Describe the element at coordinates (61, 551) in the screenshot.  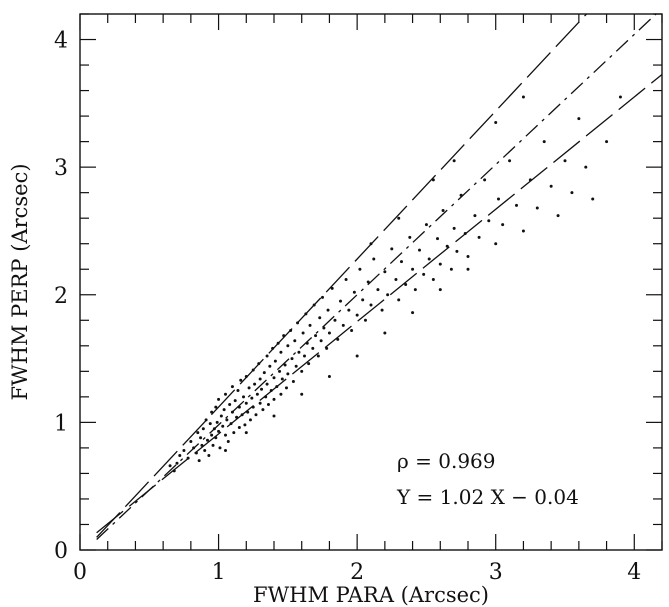
I see `y-tick-label: 0` at that location.